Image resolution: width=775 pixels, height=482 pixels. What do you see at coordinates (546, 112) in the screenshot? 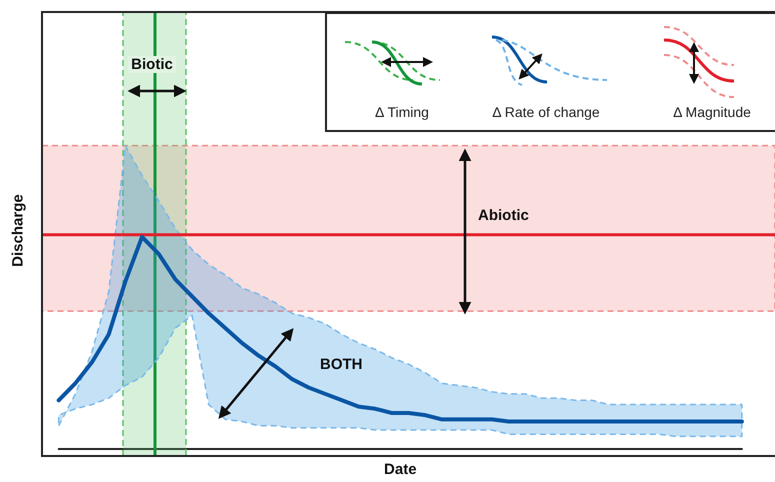
I see `text: Δ Rate of change` at bounding box center [546, 112].